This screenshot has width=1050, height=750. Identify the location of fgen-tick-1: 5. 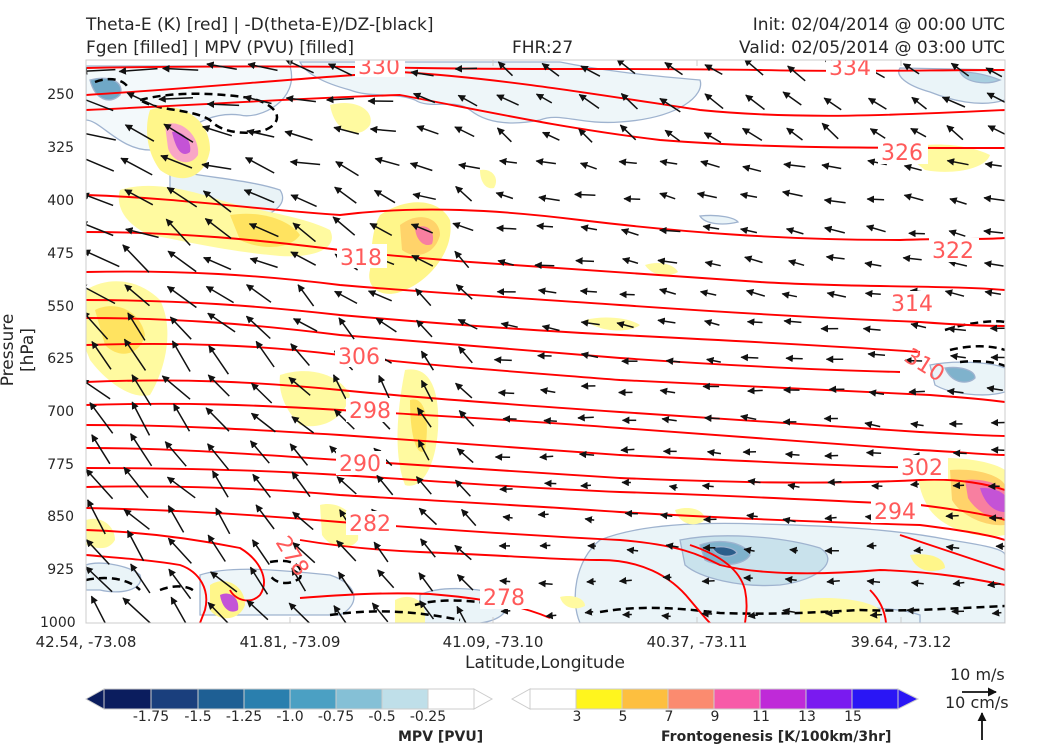
(623, 717).